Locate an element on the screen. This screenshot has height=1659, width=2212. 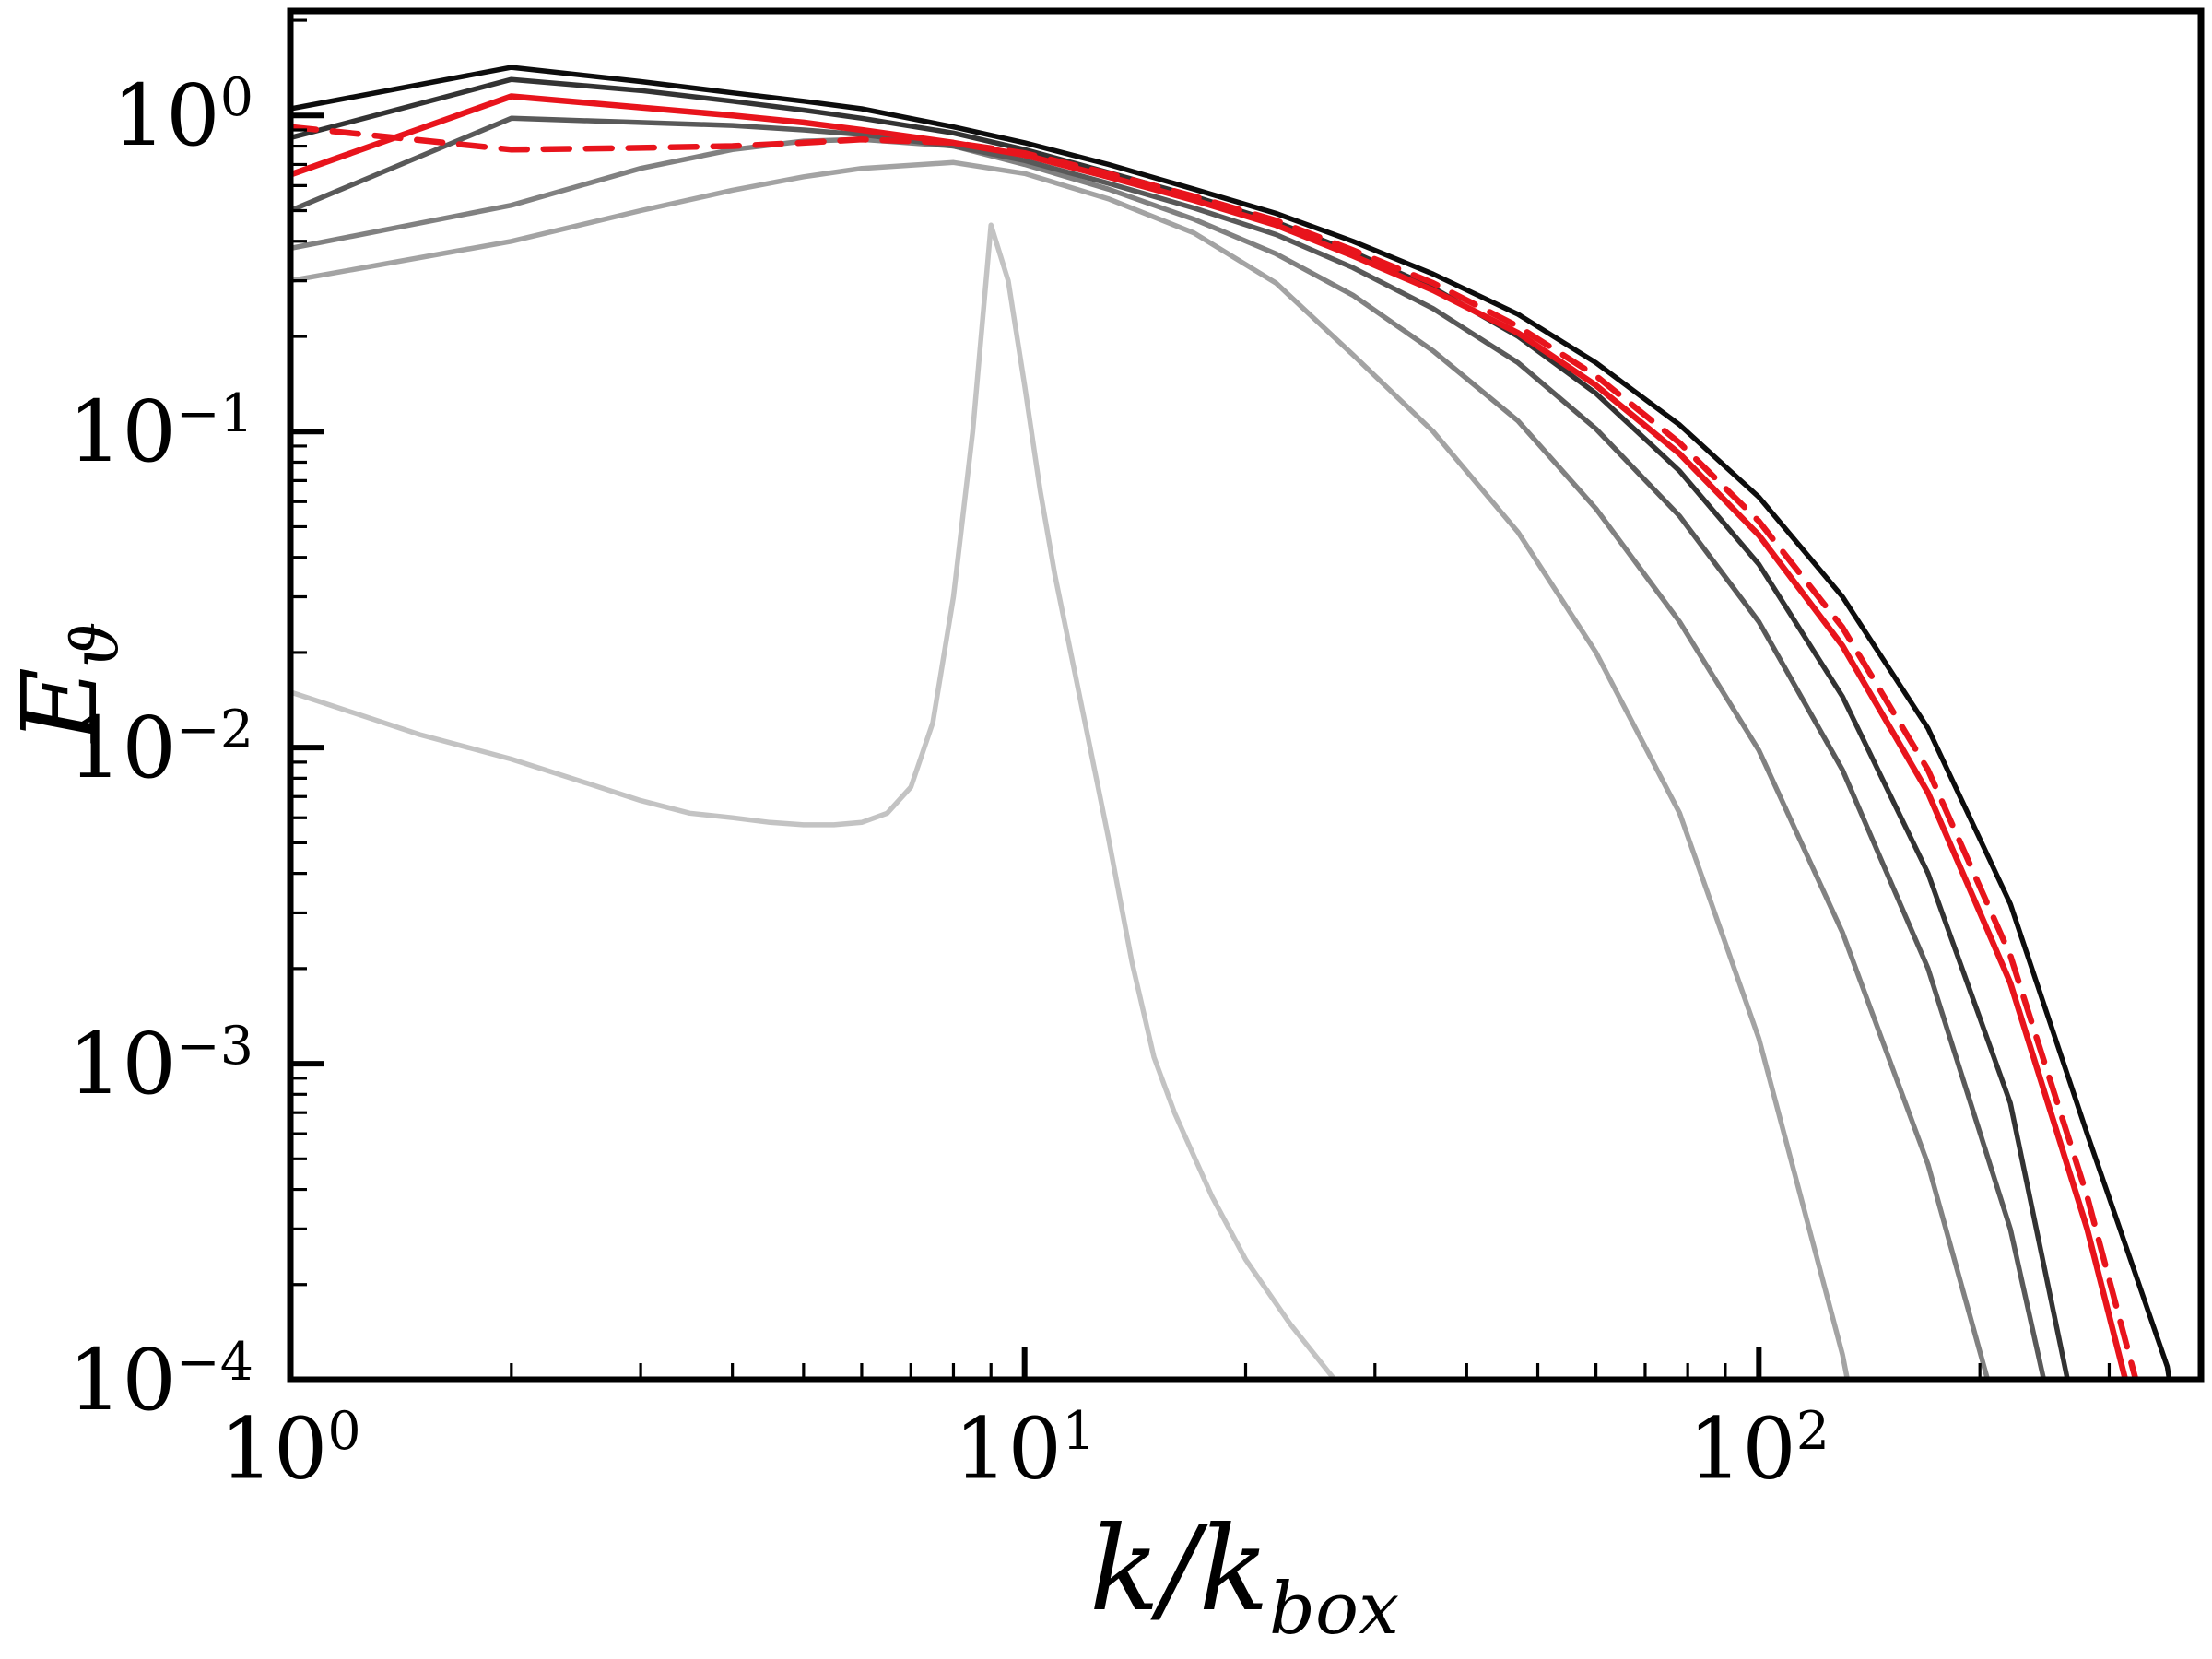
y-axis-label: ˆEϑ is located at coordinates (67, 682).